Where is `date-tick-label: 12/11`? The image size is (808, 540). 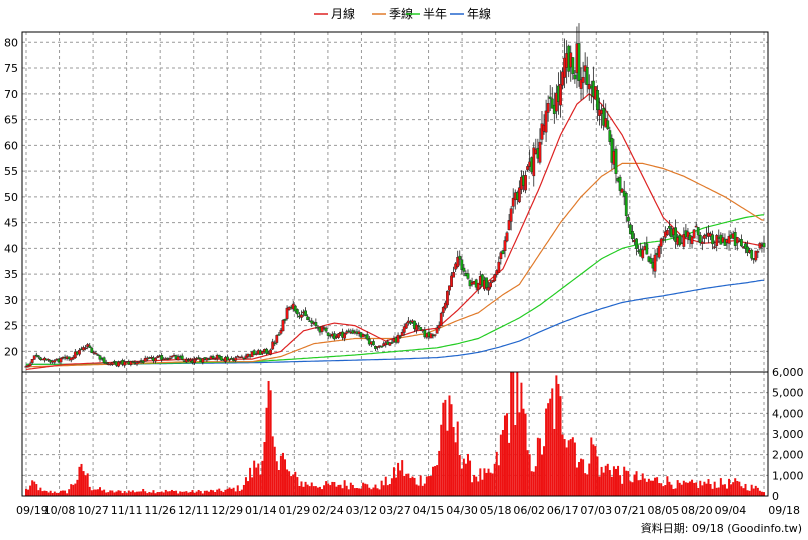
date-tick-label: 12/11 is located at coordinates (194, 510).